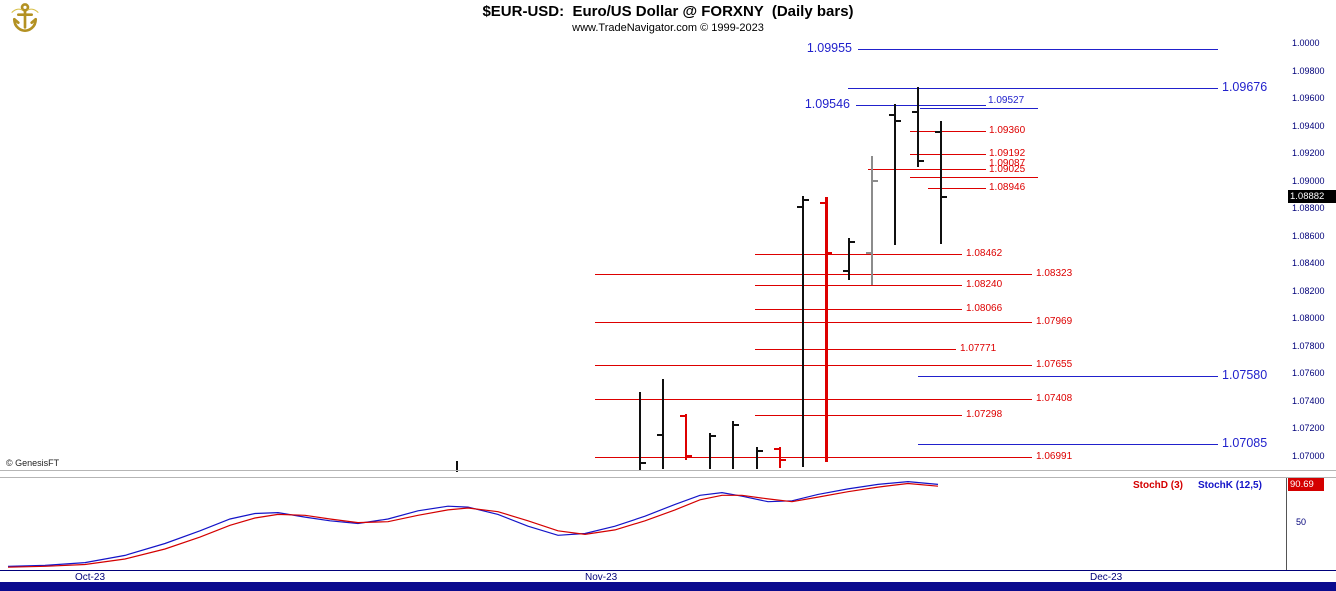  I want to click on price-level-label: 1.08462, so click(984, 253).